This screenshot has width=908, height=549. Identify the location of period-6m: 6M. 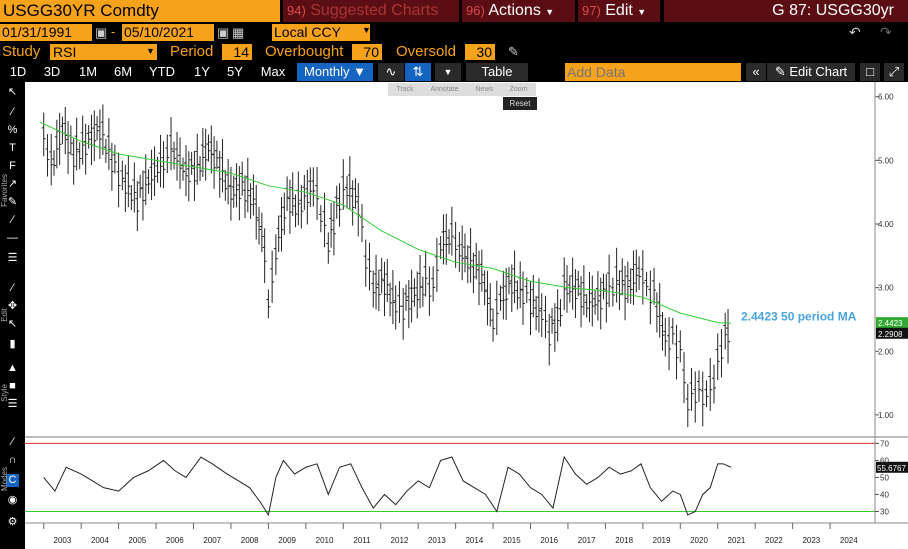
(123, 71).